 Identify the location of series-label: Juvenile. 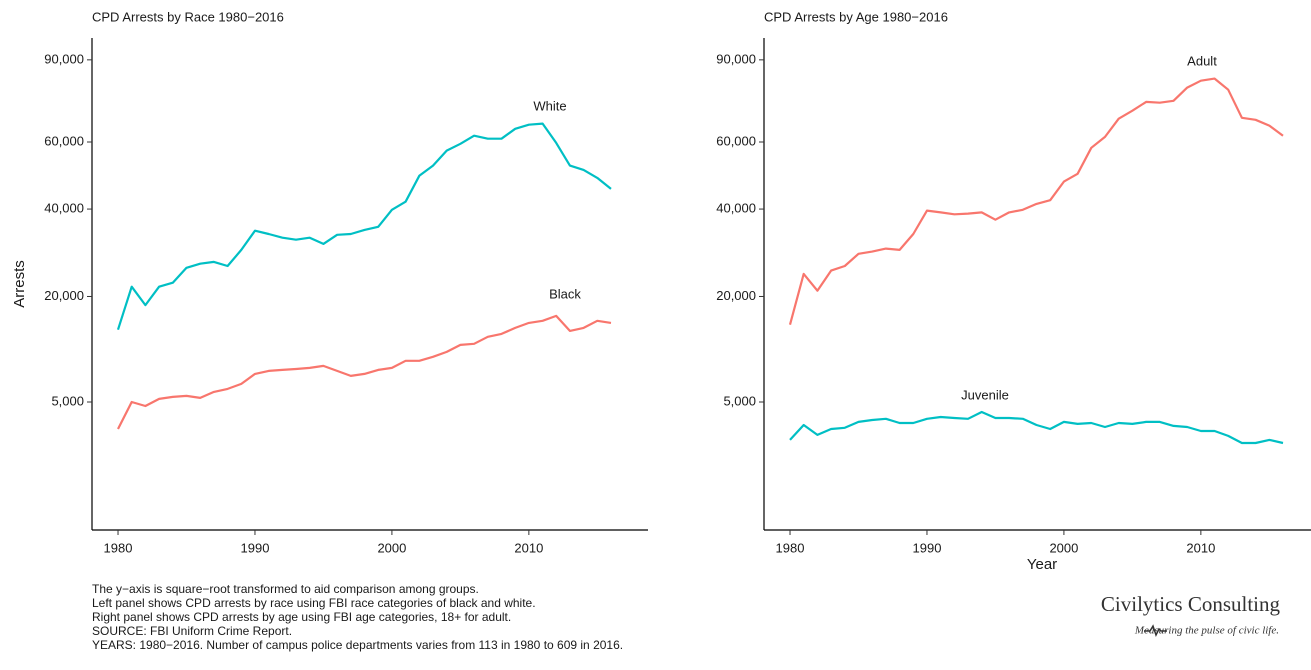
(985, 394).